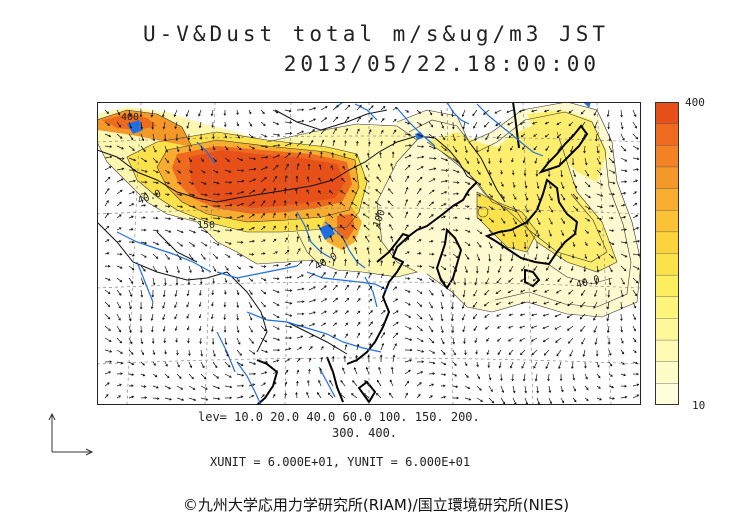  Describe the element at coordinates (698, 405) in the screenshot. I see `colorbar-min-label: 10` at that location.